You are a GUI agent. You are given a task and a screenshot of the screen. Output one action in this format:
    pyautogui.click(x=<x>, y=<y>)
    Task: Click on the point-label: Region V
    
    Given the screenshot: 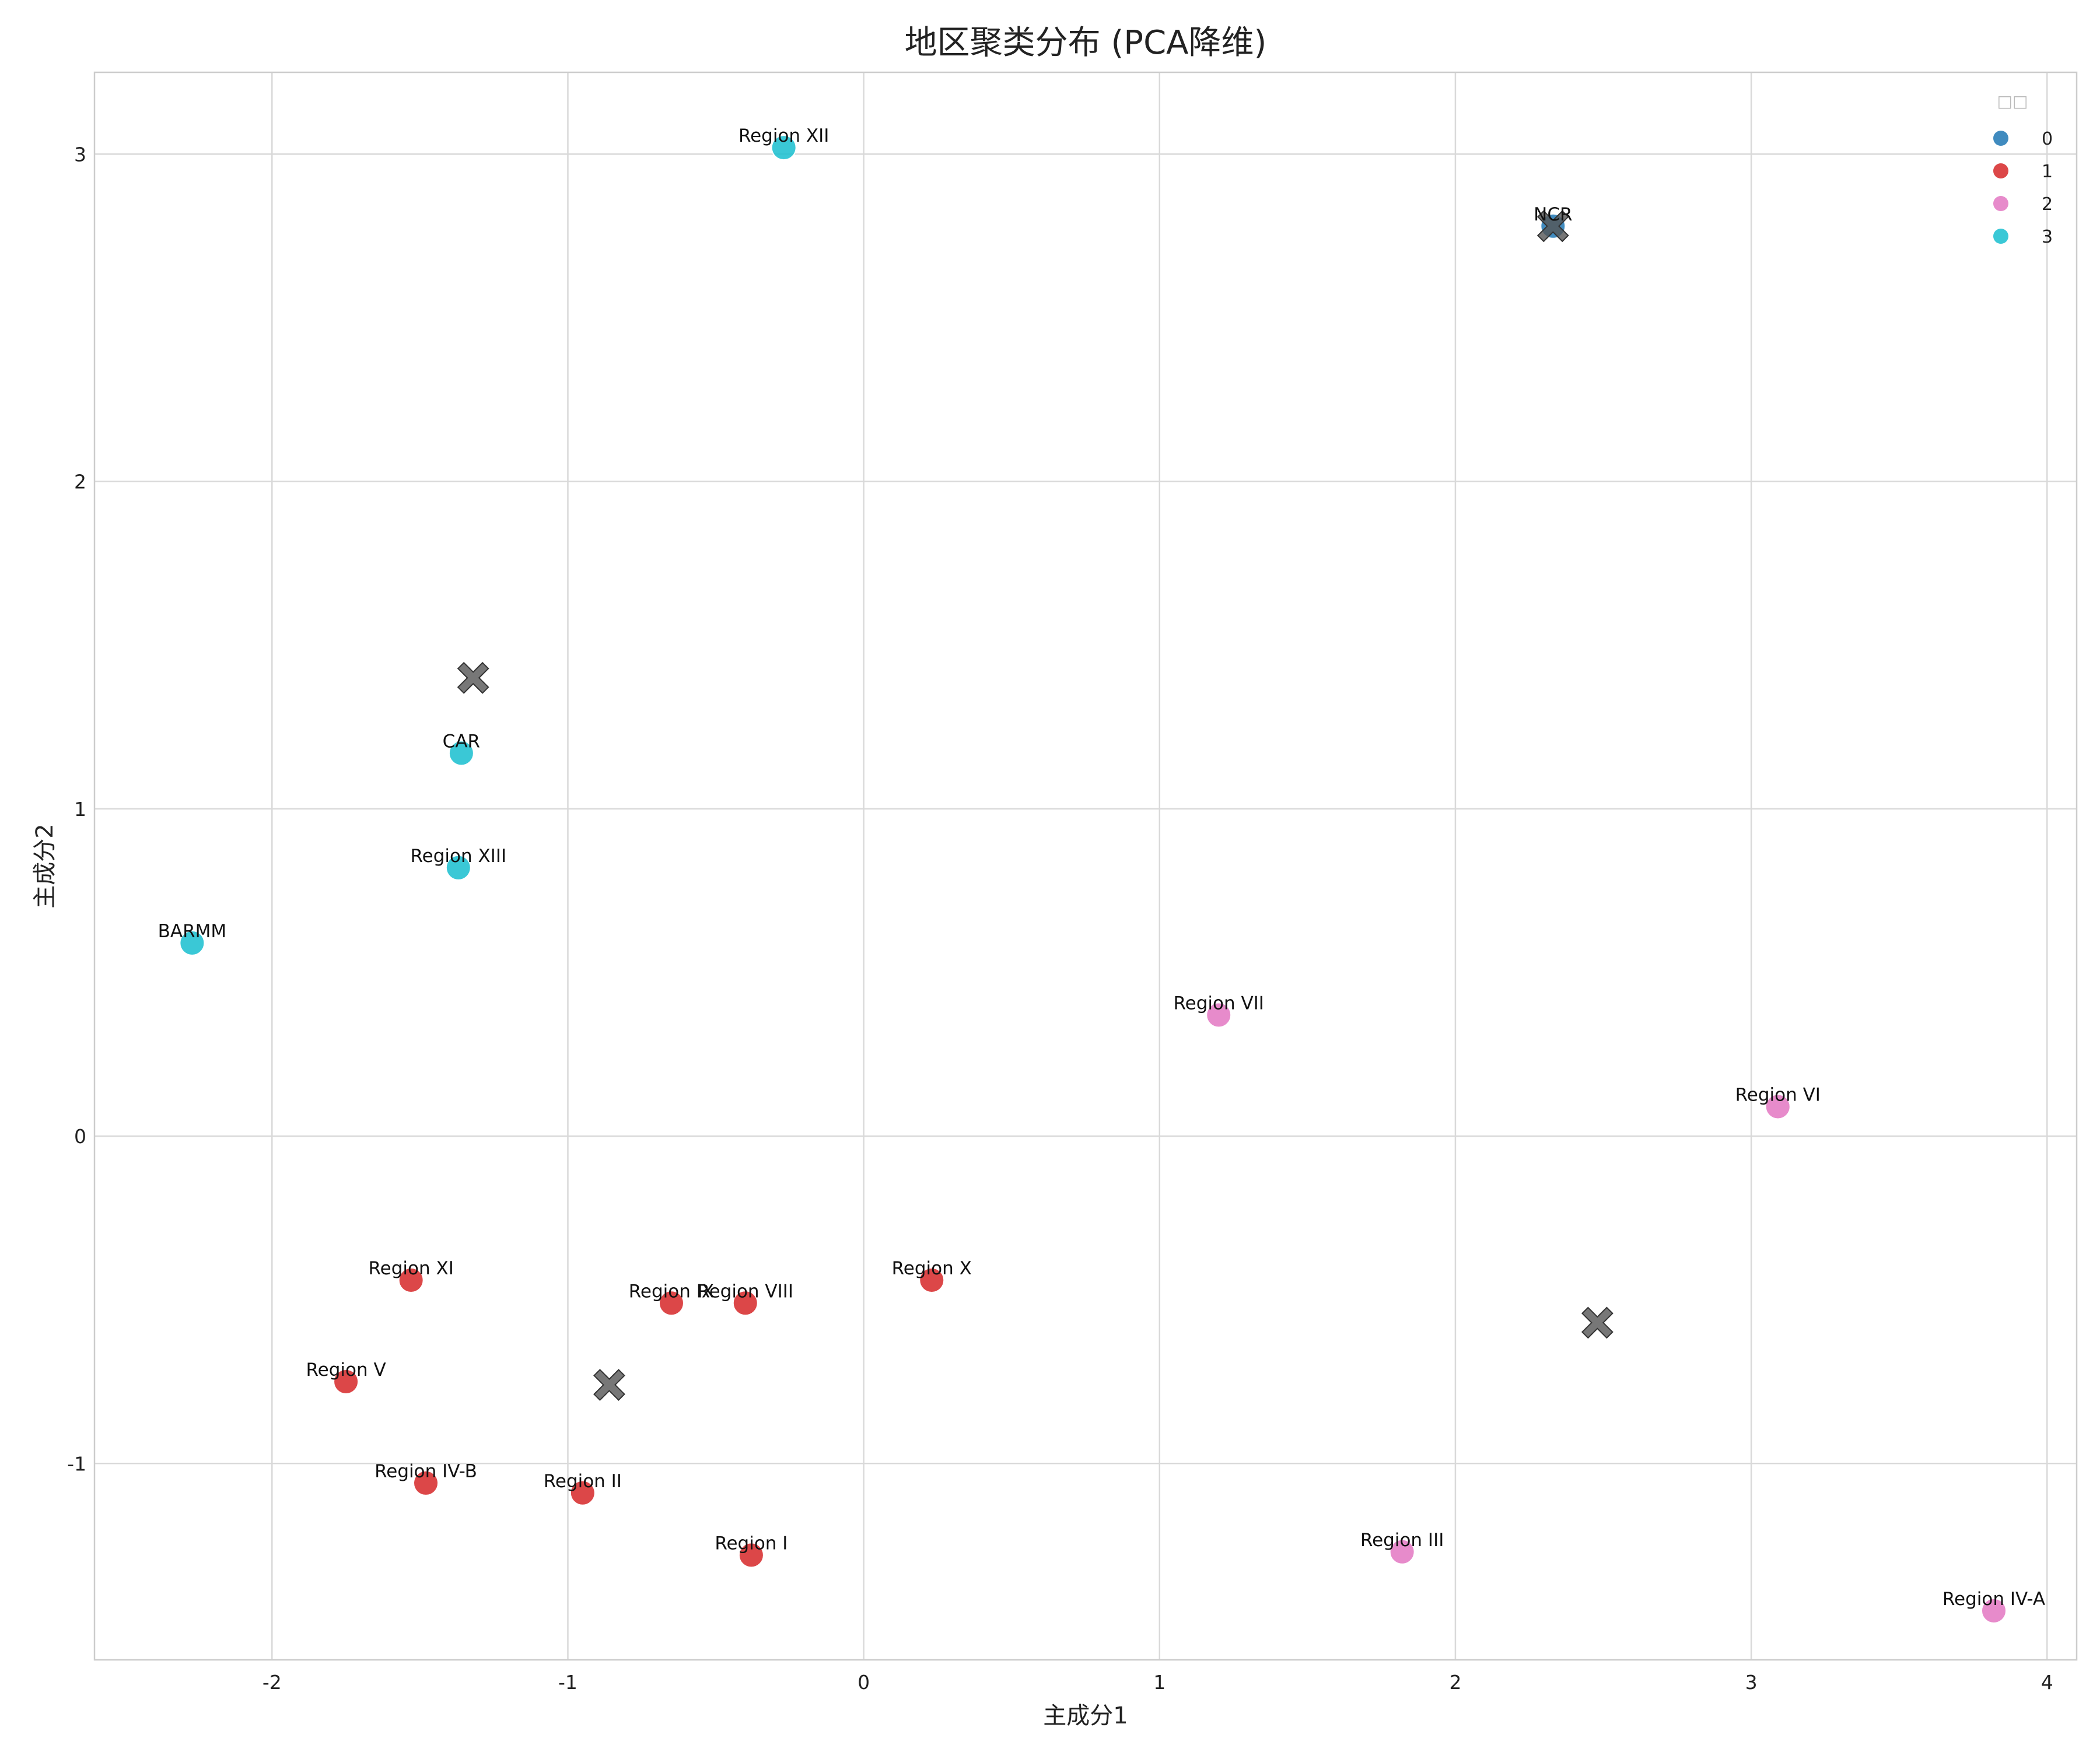 What is the action you would take?
    pyautogui.click(x=346, y=1369)
    